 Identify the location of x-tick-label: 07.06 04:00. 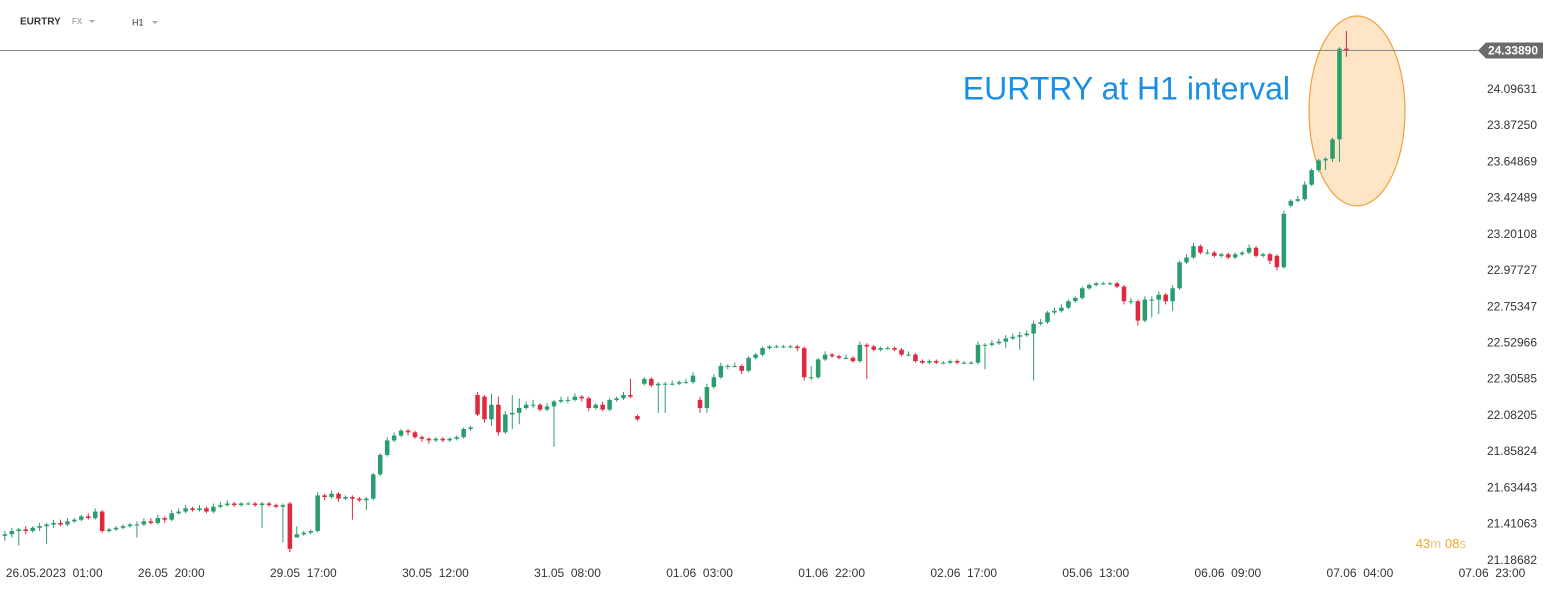
(1360, 573).